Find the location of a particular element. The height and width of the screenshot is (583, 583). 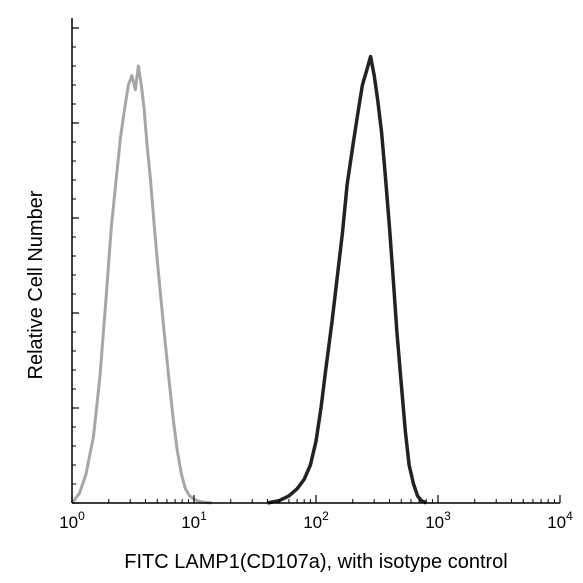

x-axis-title: FITC LAMP1(CD107a), with isotype control is located at coordinates (315, 562).